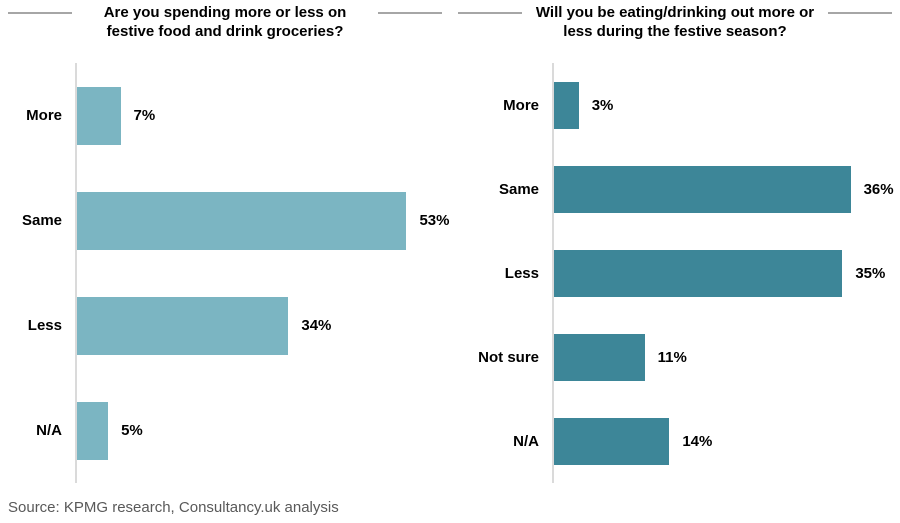  Describe the element at coordinates (697, 441) in the screenshot. I see `value-label: 14%` at that location.